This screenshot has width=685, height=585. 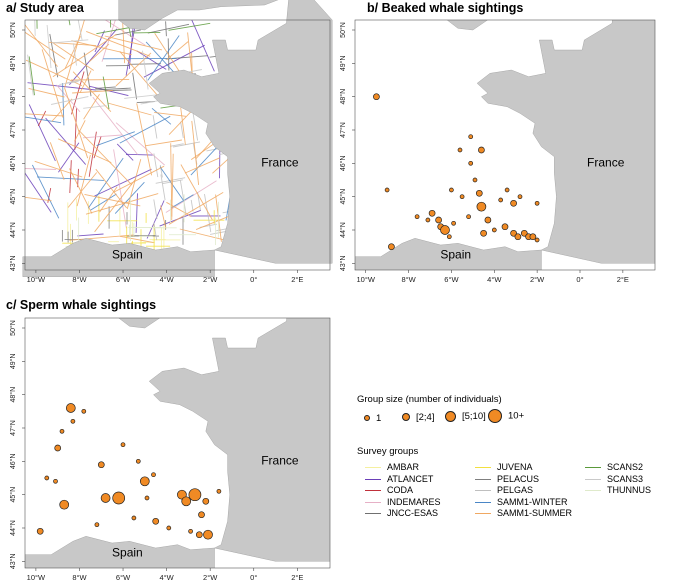 What do you see at coordinates (523, 513) in the screenshot?
I see `survey-legend-item: SAMM1-SUMMER` at bounding box center [523, 513].